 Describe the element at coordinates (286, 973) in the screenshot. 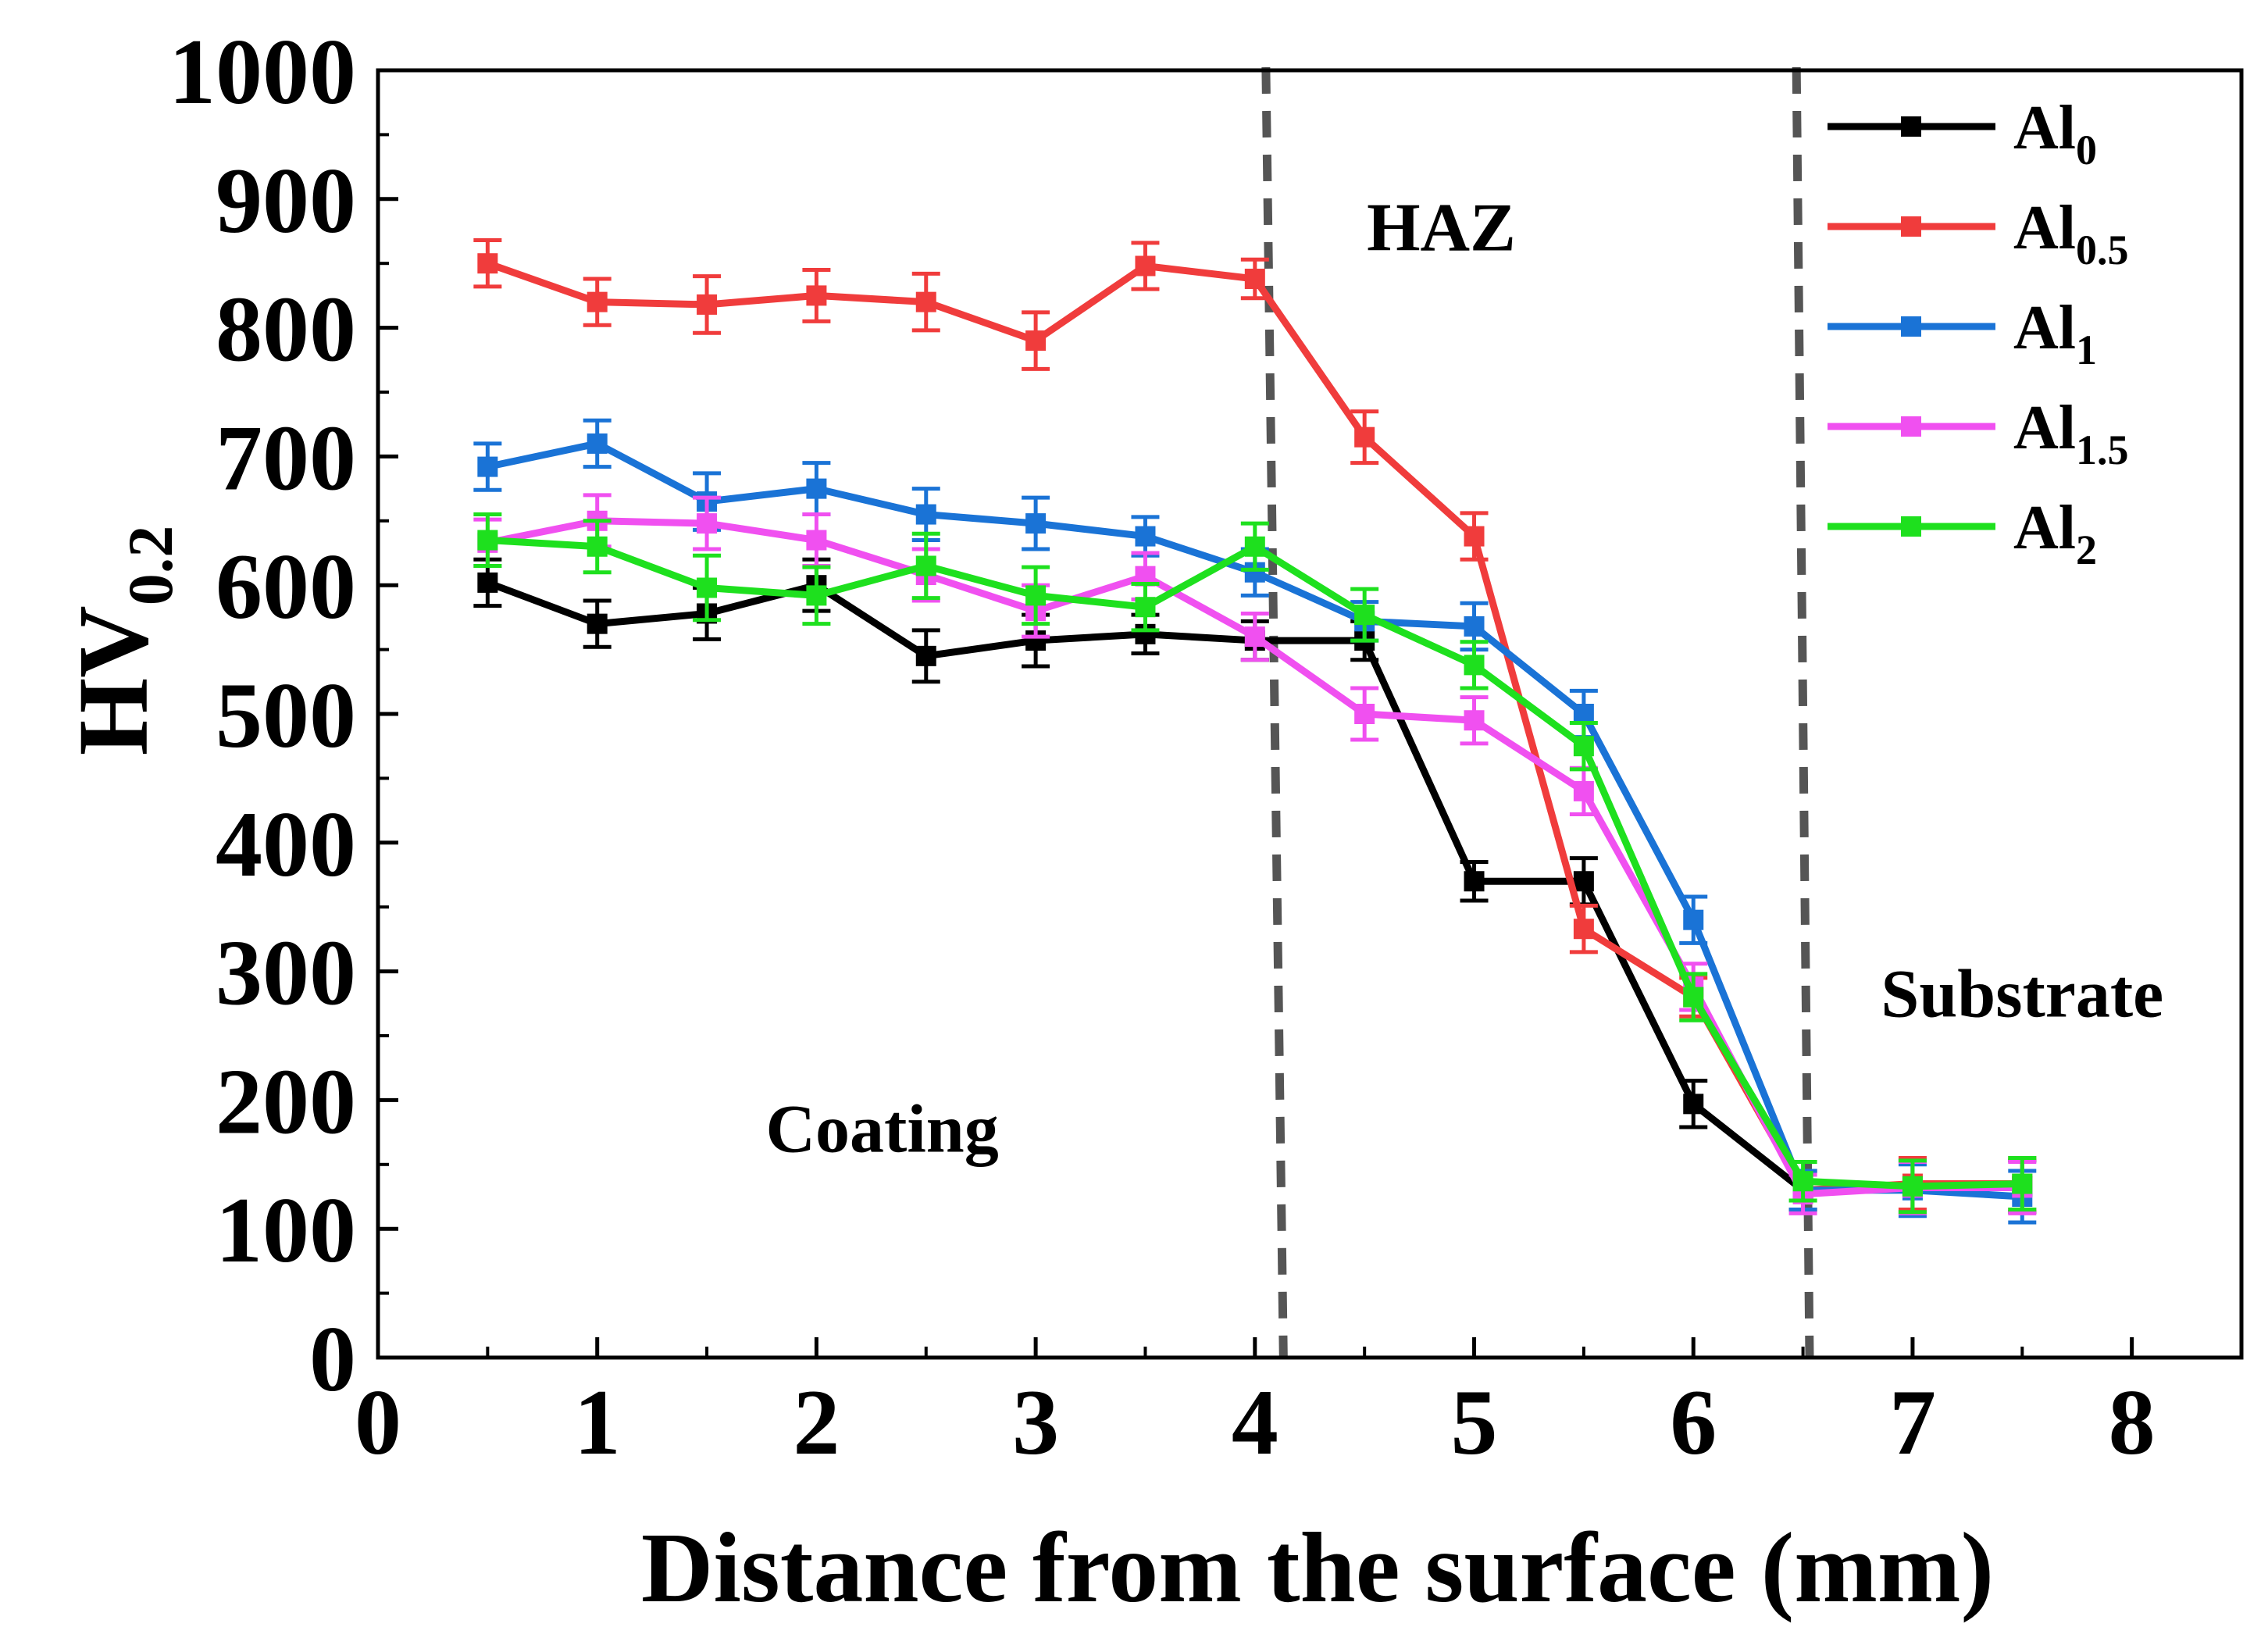

I see `y-tick-label: 300` at that location.